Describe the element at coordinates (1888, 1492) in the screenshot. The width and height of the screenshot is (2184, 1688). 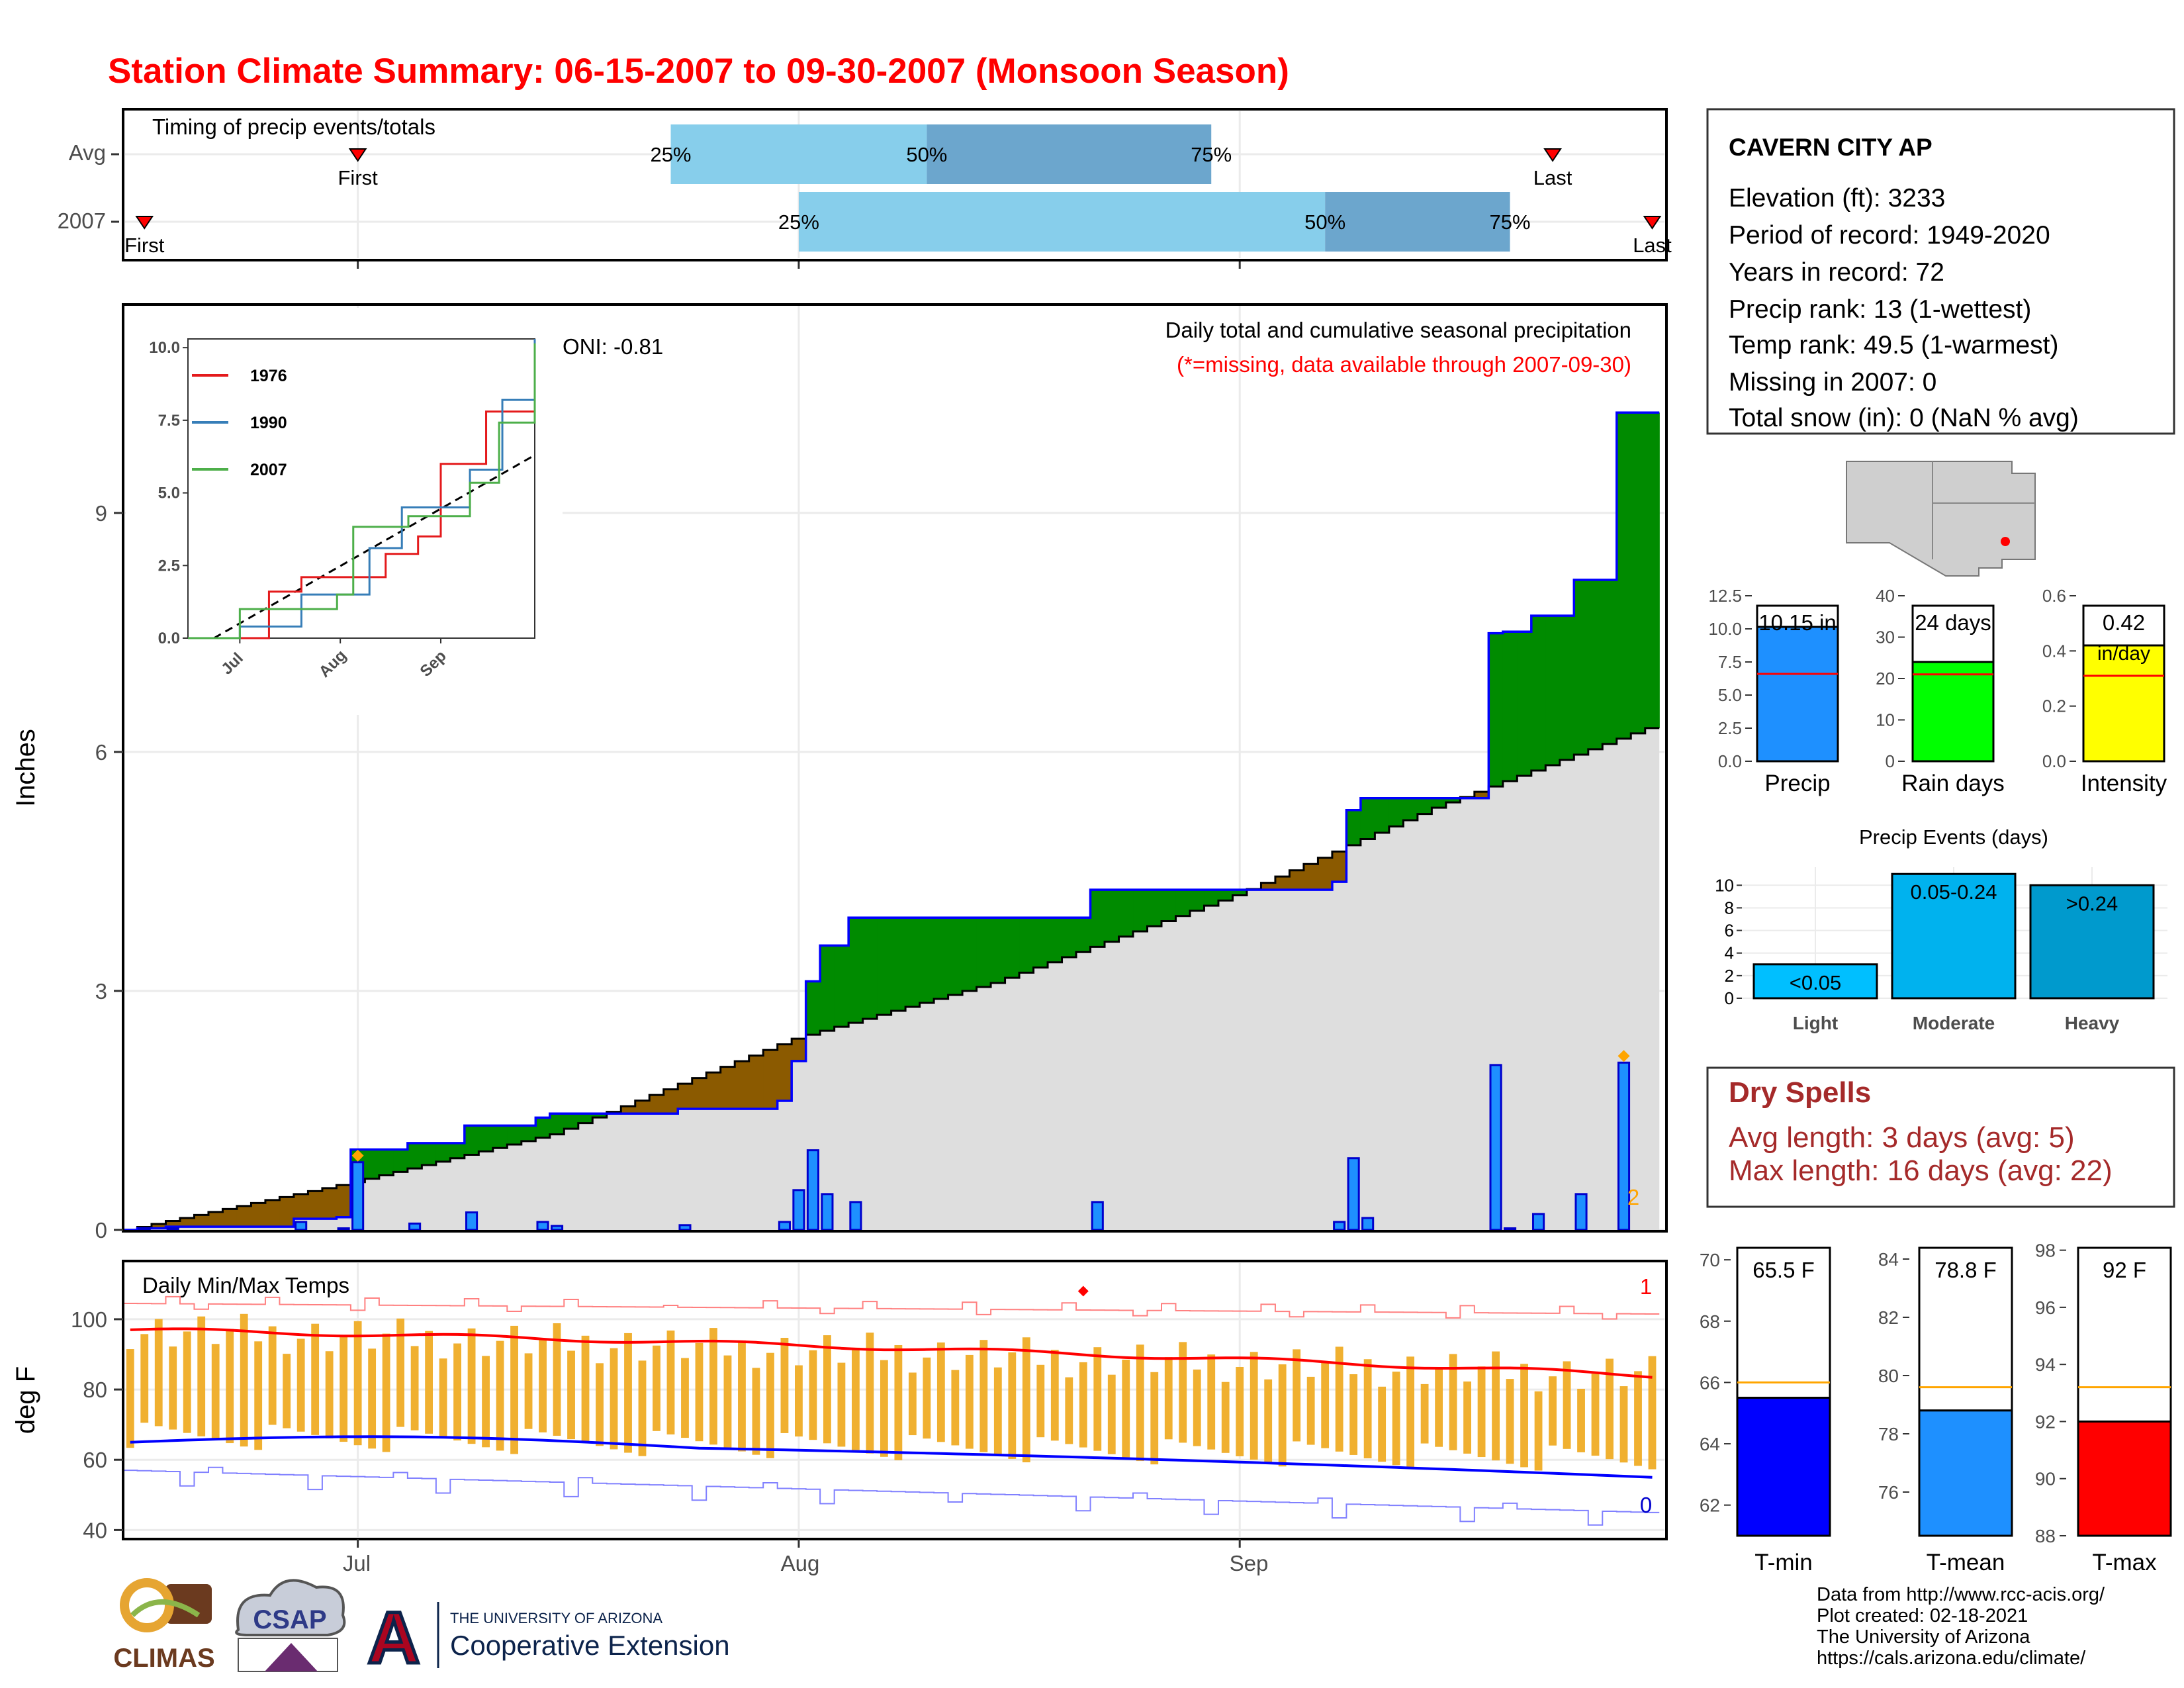
I see `temp-bar-tick-label: 76` at that location.